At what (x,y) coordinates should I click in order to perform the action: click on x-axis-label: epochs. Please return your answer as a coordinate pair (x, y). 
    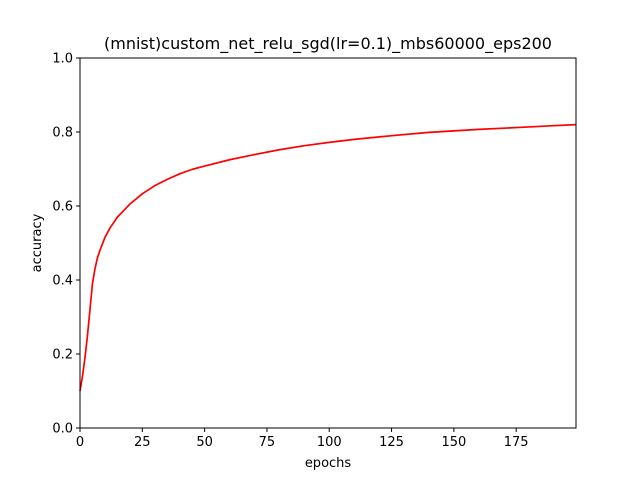
    Looking at the image, I should click on (328, 463).